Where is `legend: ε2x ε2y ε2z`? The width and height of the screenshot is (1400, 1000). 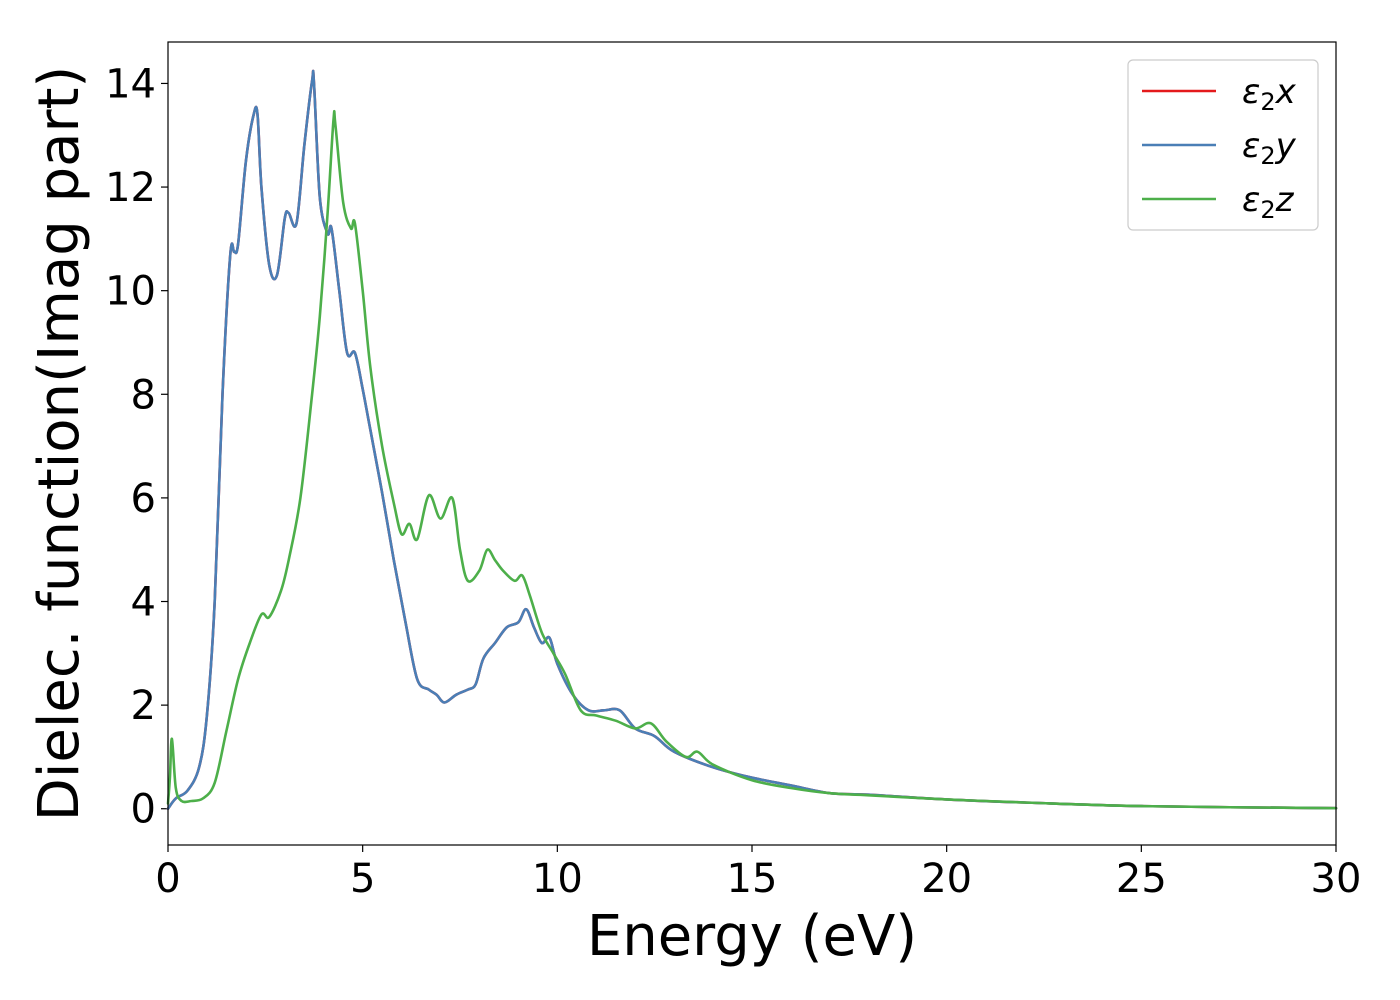
legend: ε2x ε2y ε2z is located at coordinates (1223, 145).